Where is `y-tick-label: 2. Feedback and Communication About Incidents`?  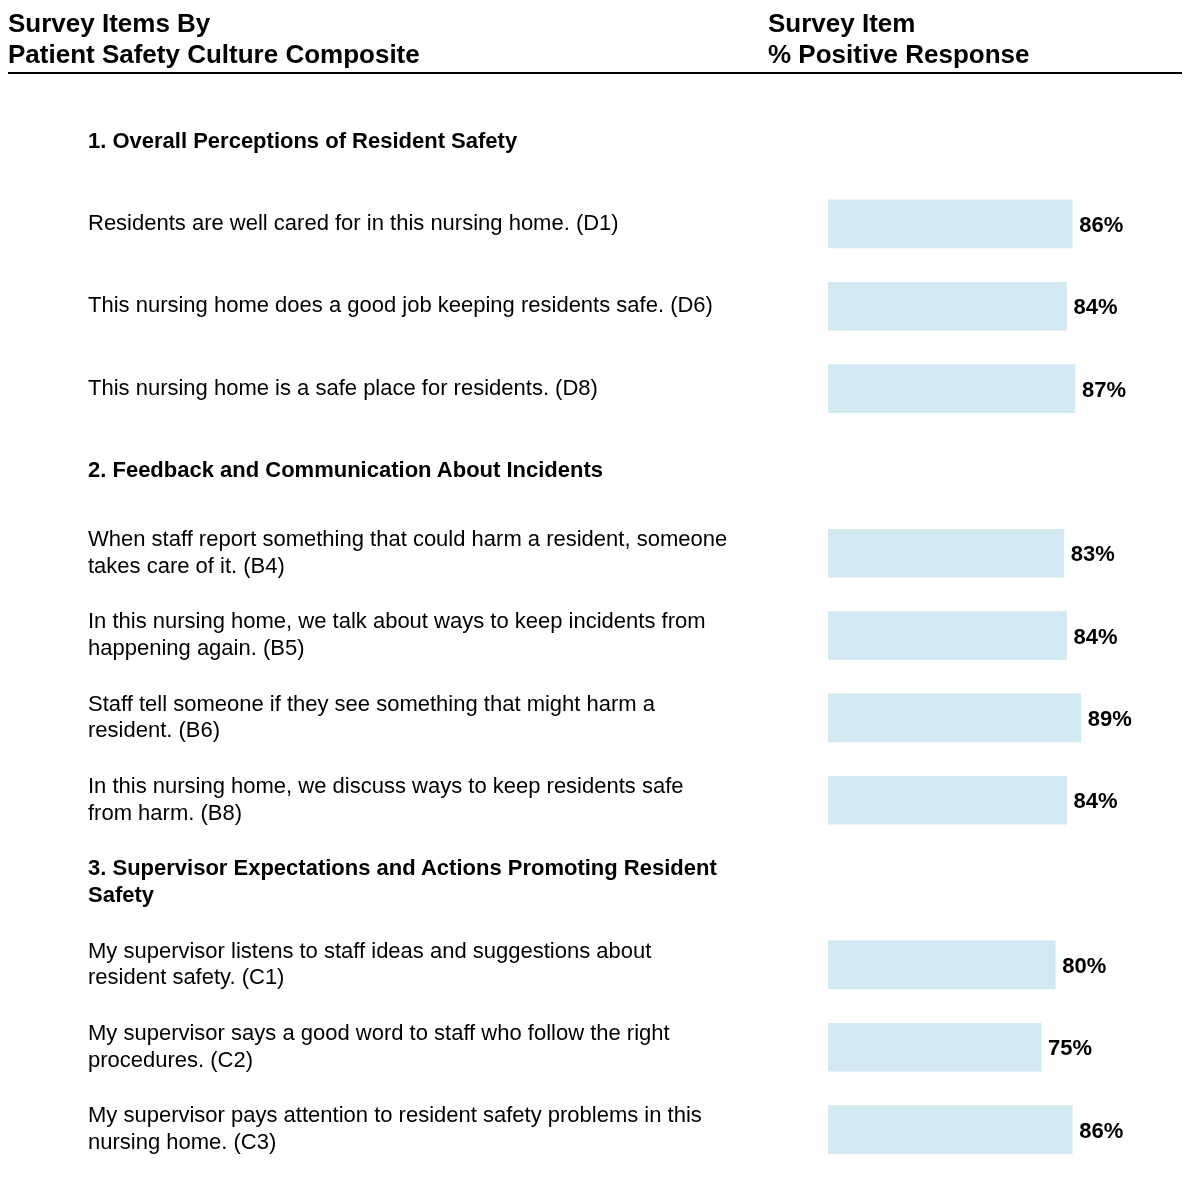 y-tick-label: 2. Feedback and Communication About Incidents is located at coordinates (346, 469).